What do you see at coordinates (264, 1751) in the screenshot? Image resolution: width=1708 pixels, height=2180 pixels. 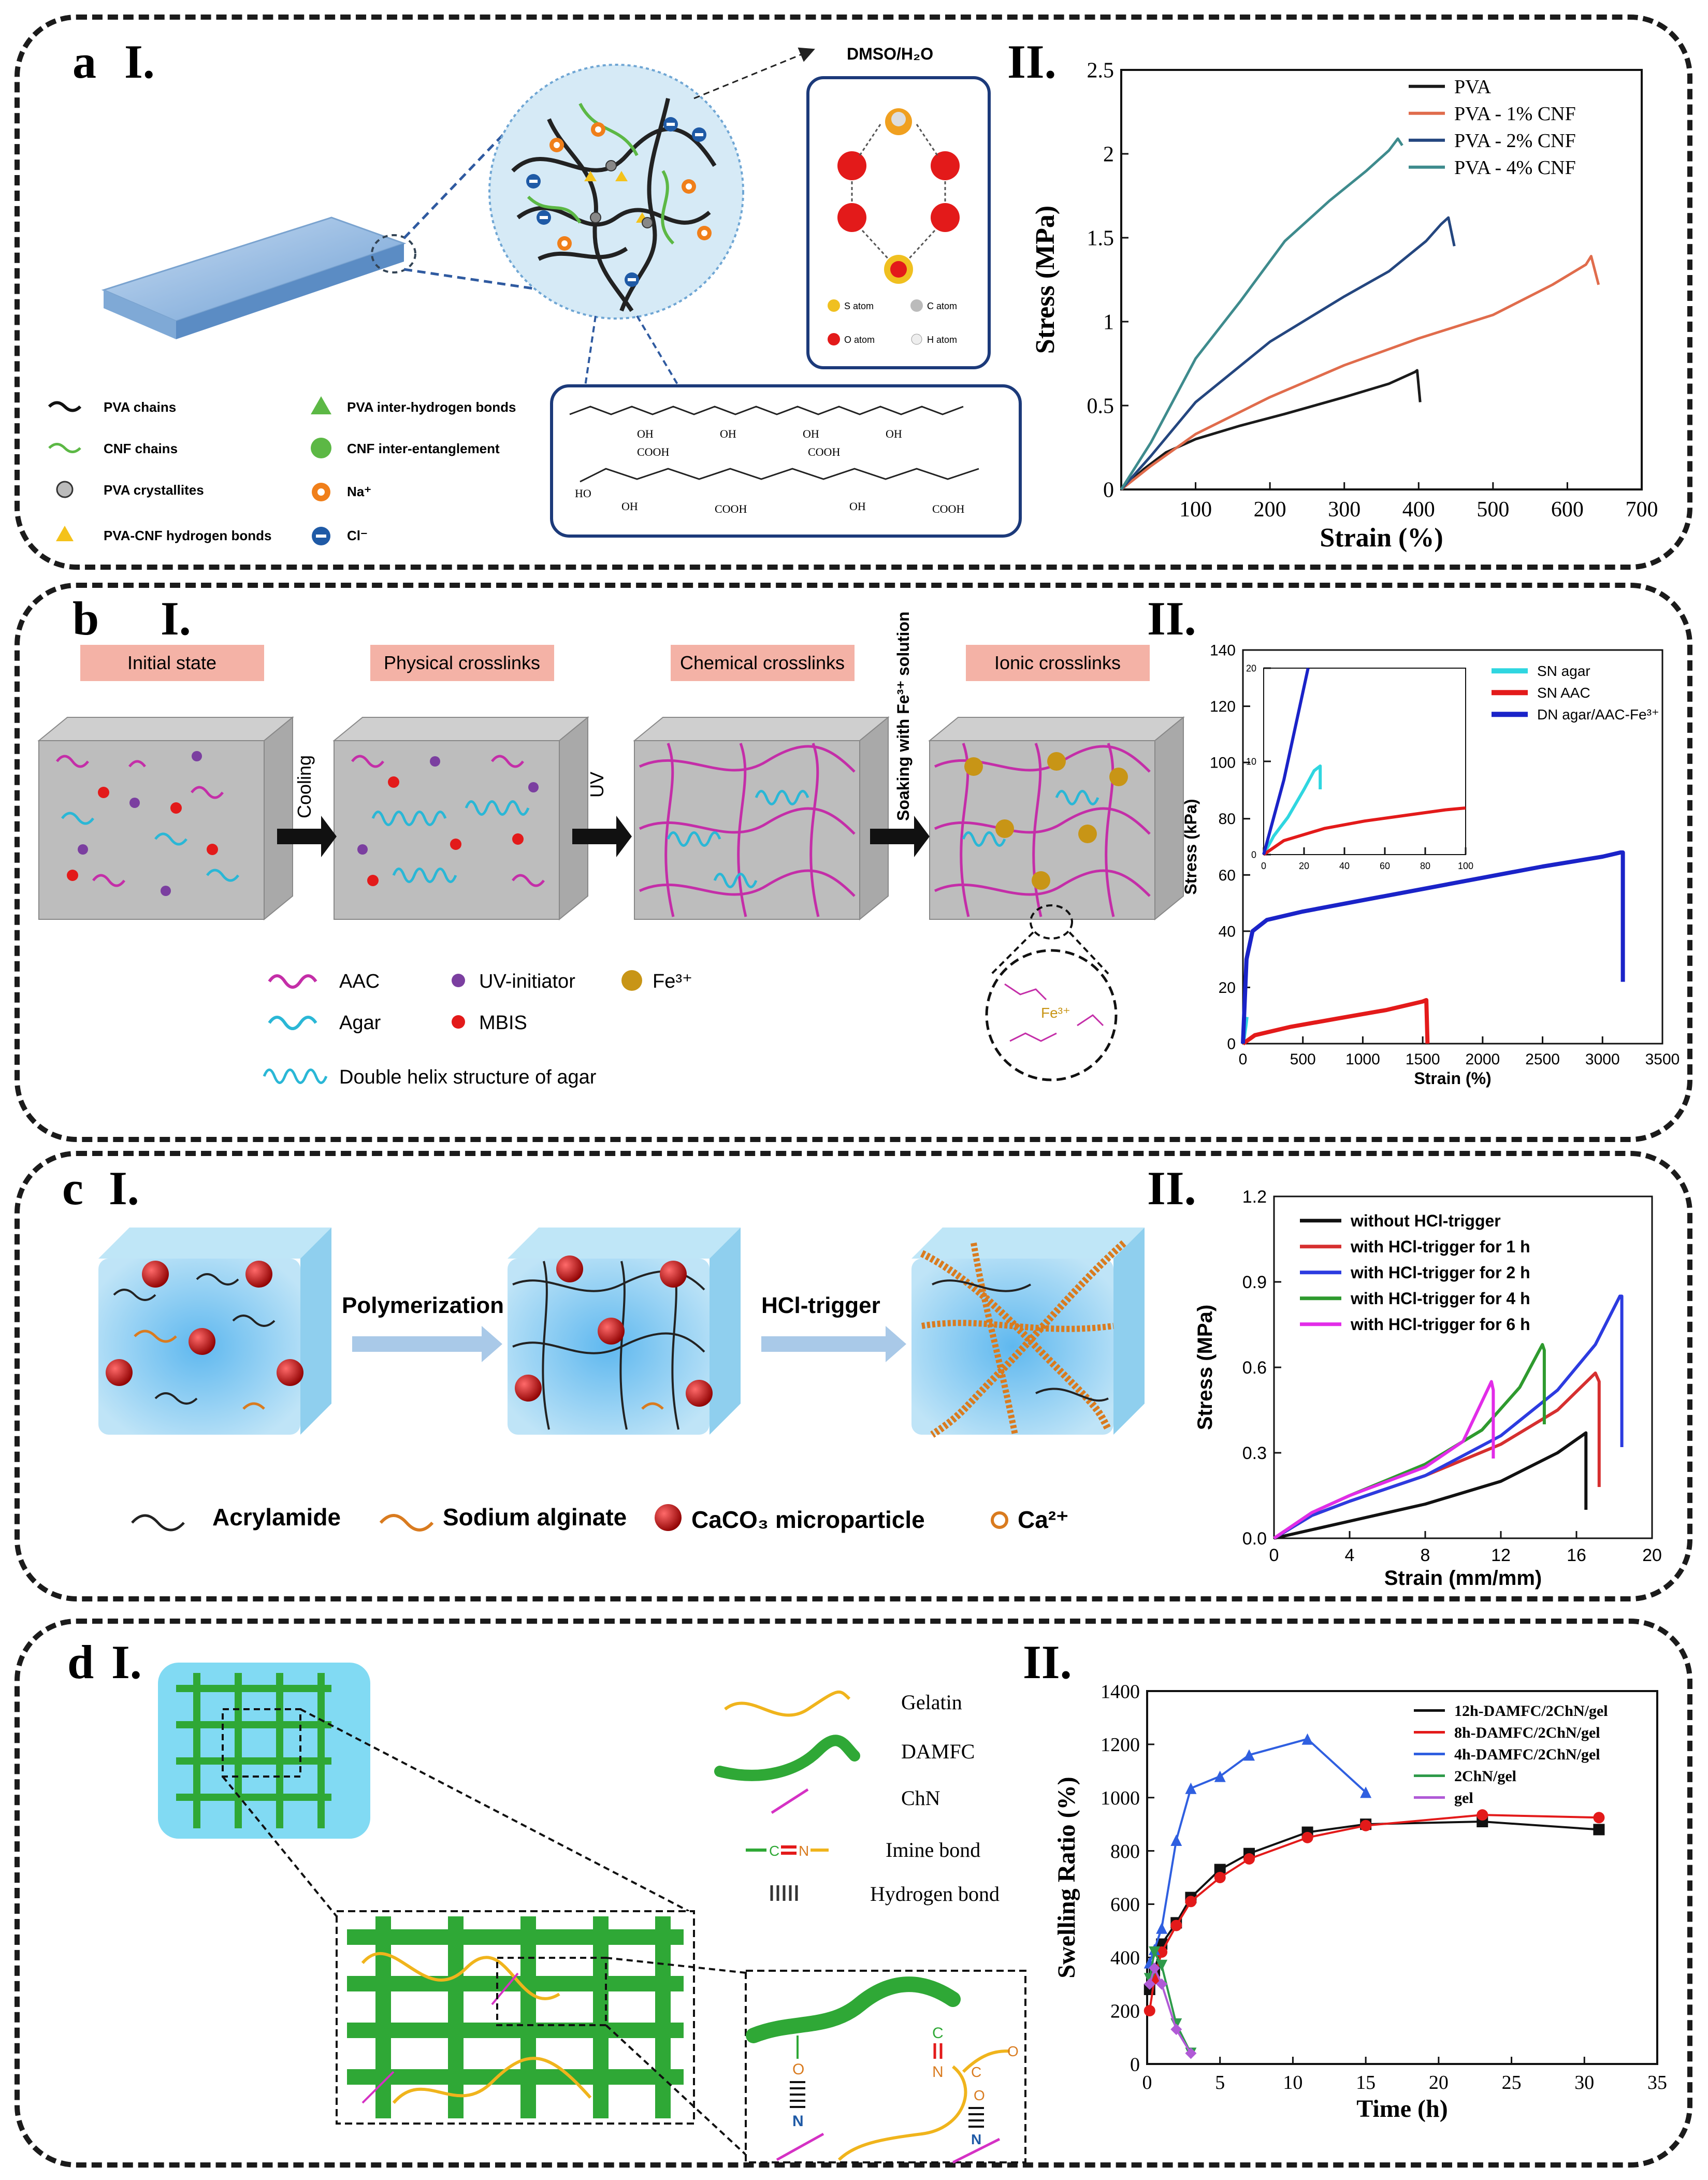 I see `scaffold-small` at bounding box center [264, 1751].